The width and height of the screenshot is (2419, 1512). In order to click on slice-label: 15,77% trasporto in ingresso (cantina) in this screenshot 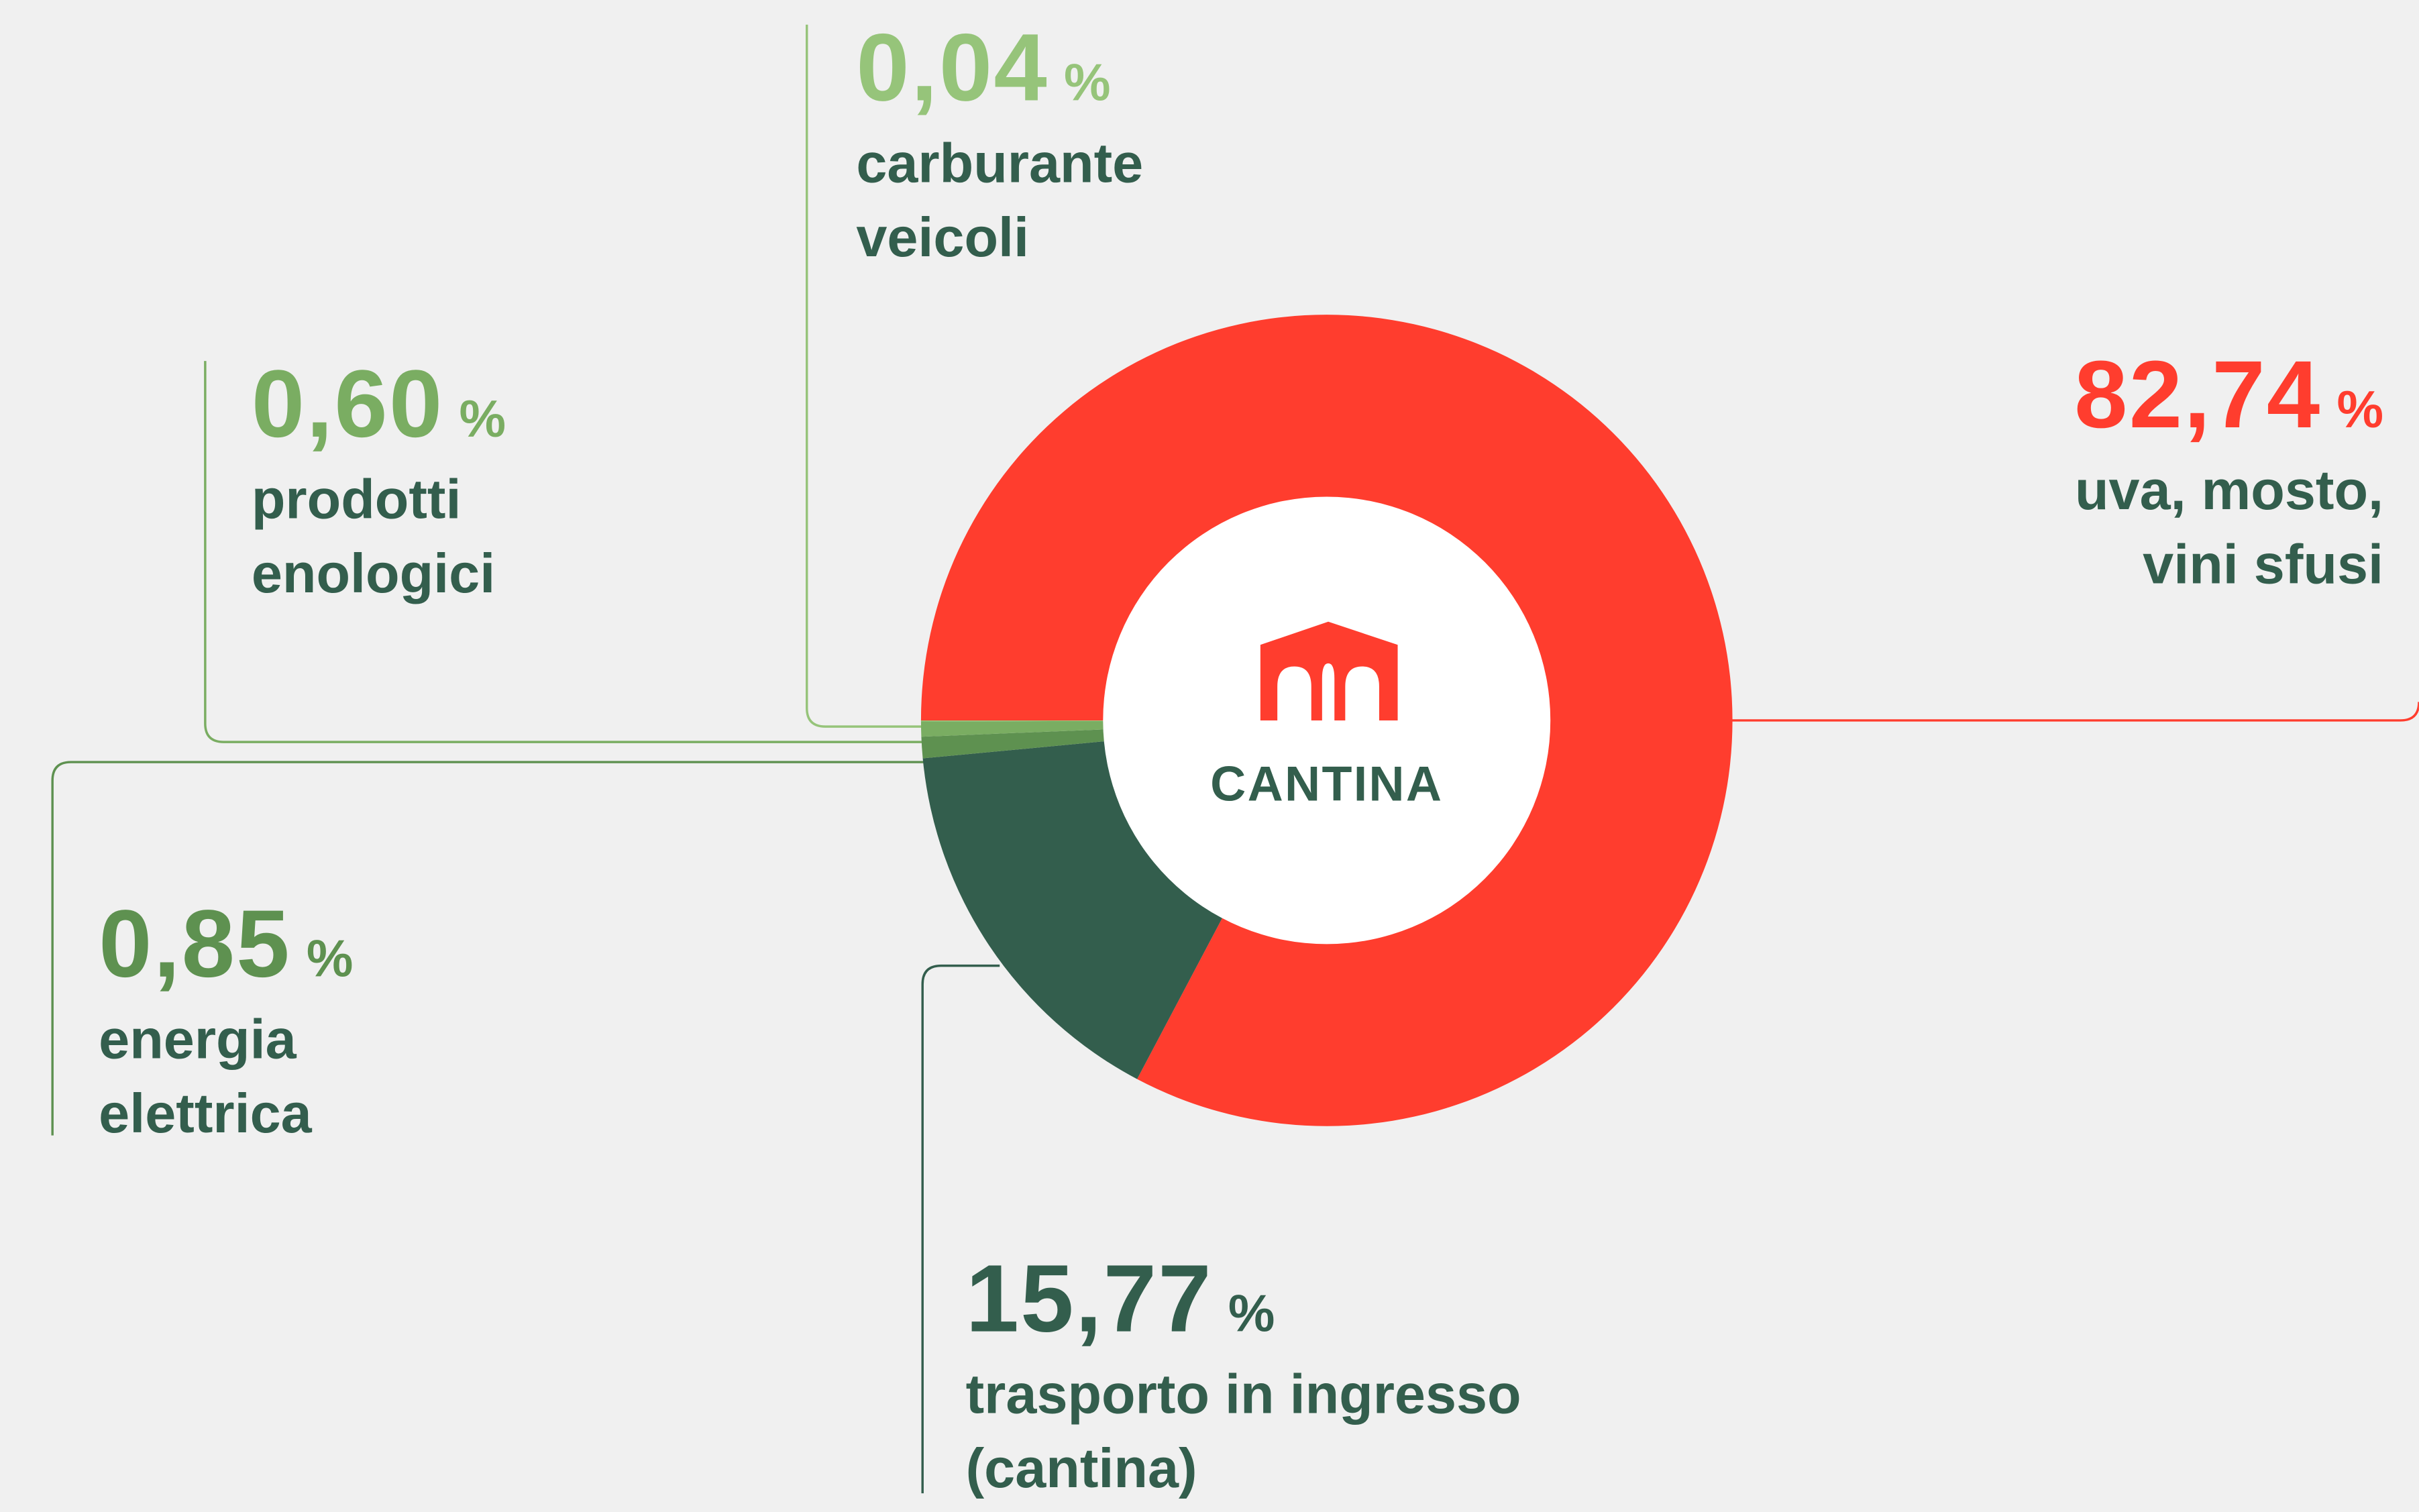, I will do `click(1243, 1378)`.